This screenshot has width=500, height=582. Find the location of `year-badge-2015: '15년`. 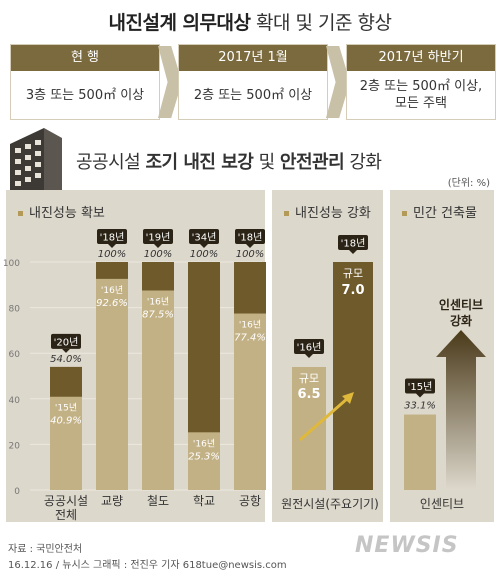

year-badge-2015: '15년 is located at coordinates (420, 387).